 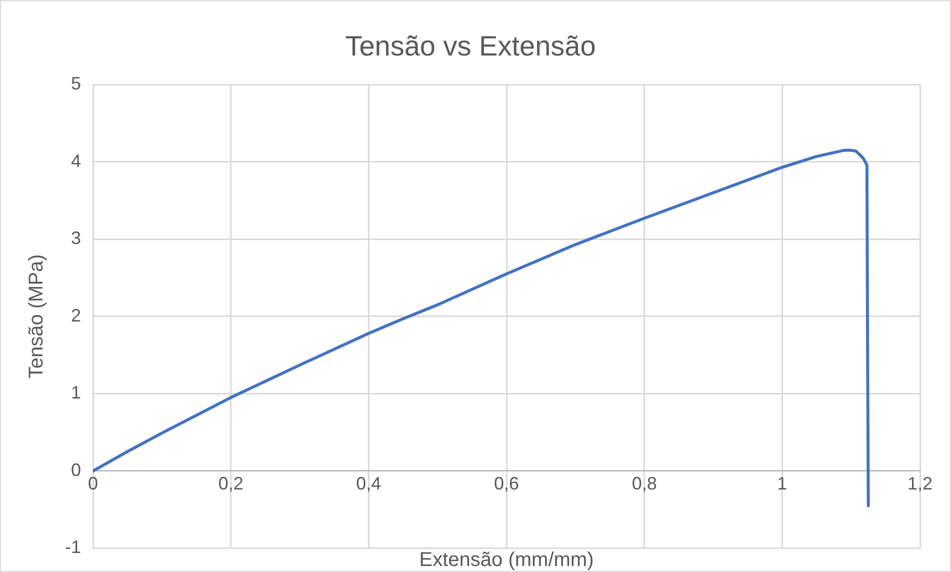 What do you see at coordinates (644, 484) in the screenshot?
I see `x-tick-label: 0,8` at bounding box center [644, 484].